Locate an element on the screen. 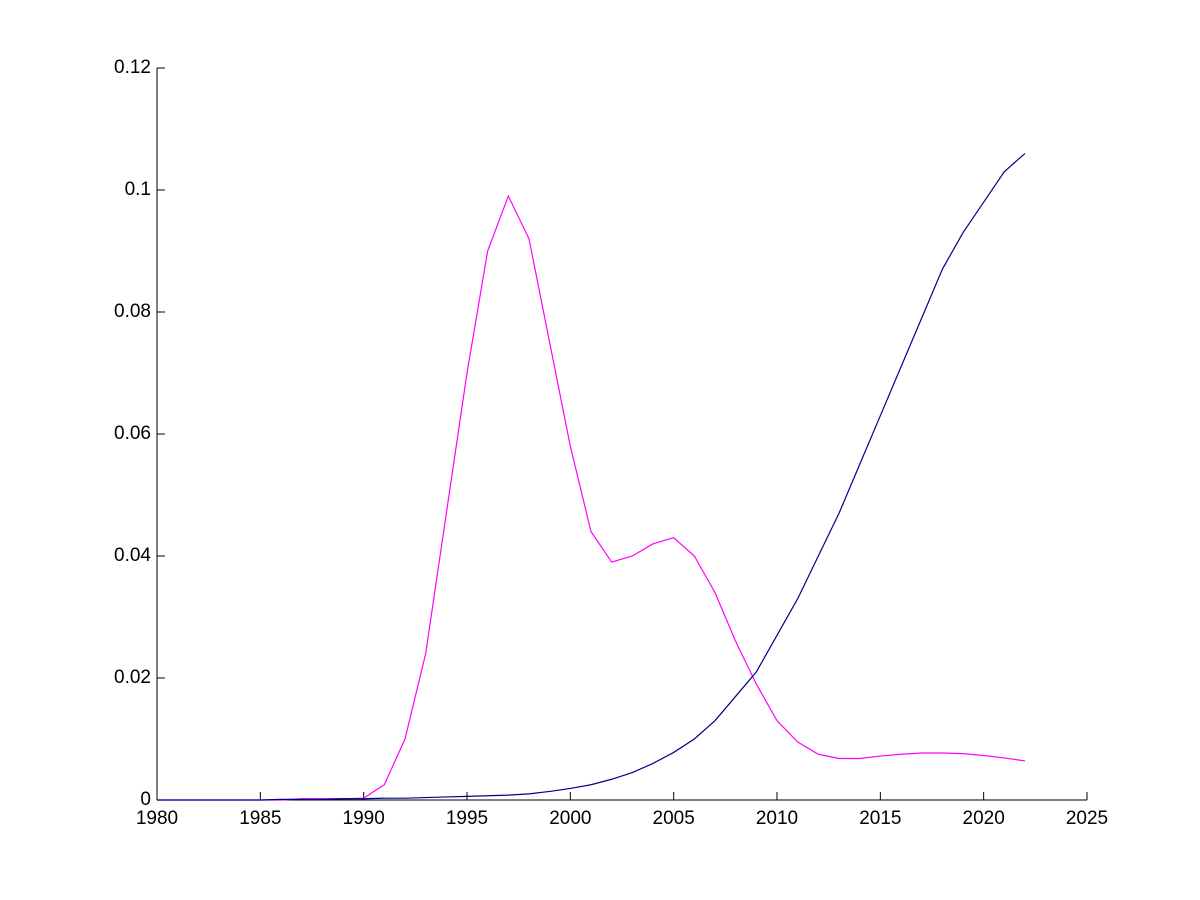 The height and width of the screenshot is (900, 1200). x-tick-label: 2015 is located at coordinates (880, 818).